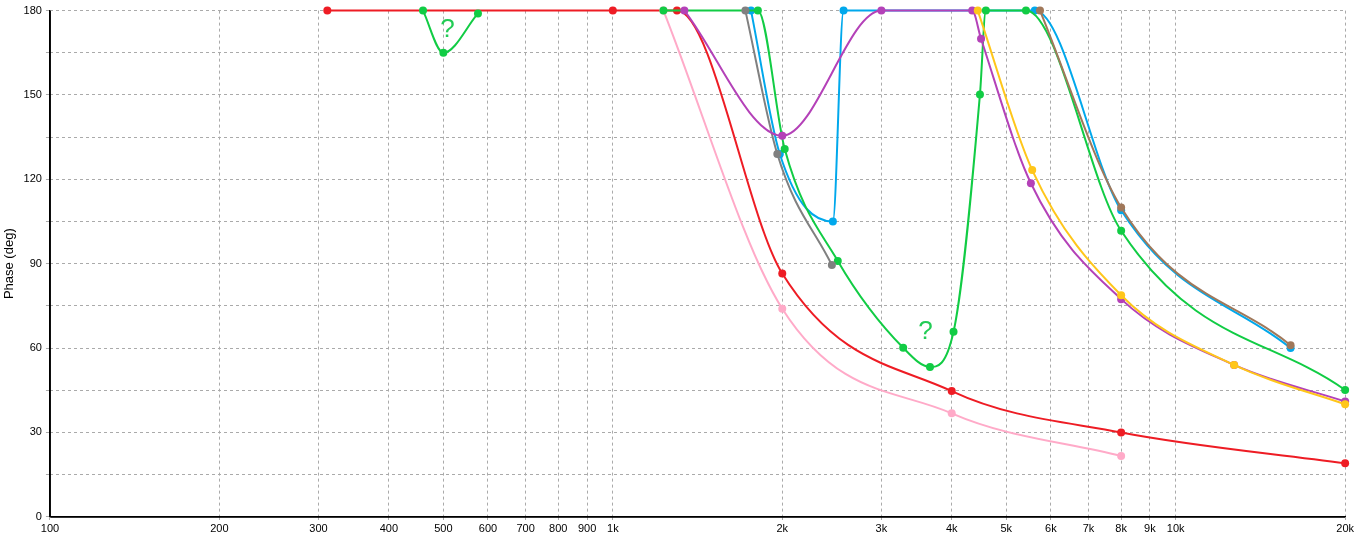 This screenshot has height=538, width=1356. I want to click on x-tick-label: 200, so click(219, 528).